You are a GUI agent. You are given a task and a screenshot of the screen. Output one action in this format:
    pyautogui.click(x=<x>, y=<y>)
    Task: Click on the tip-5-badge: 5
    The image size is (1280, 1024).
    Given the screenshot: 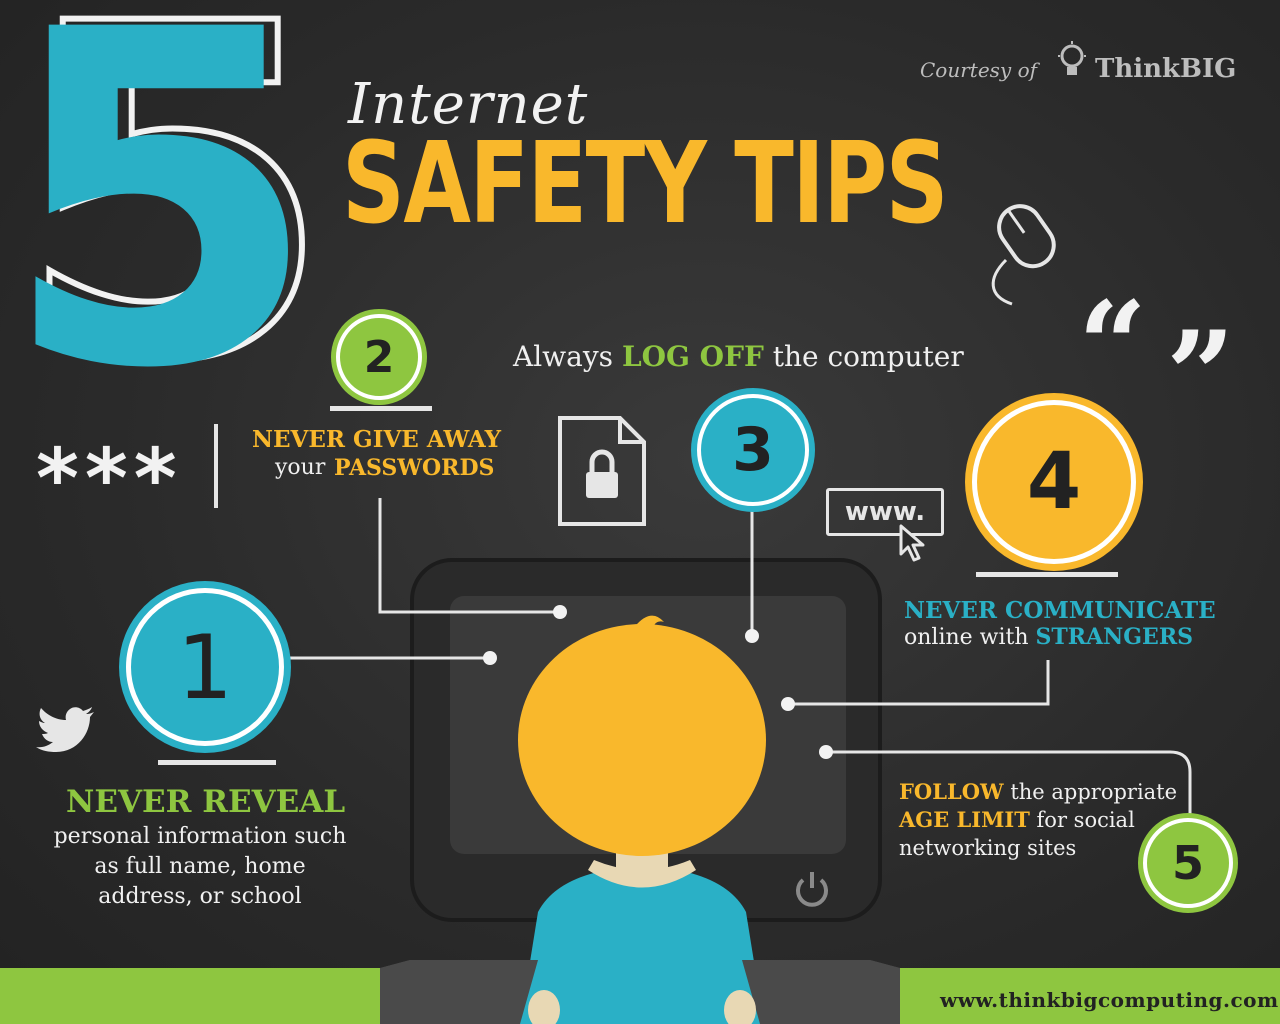 What is the action you would take?
    pyautogui.click(x=1188, y=863)
    